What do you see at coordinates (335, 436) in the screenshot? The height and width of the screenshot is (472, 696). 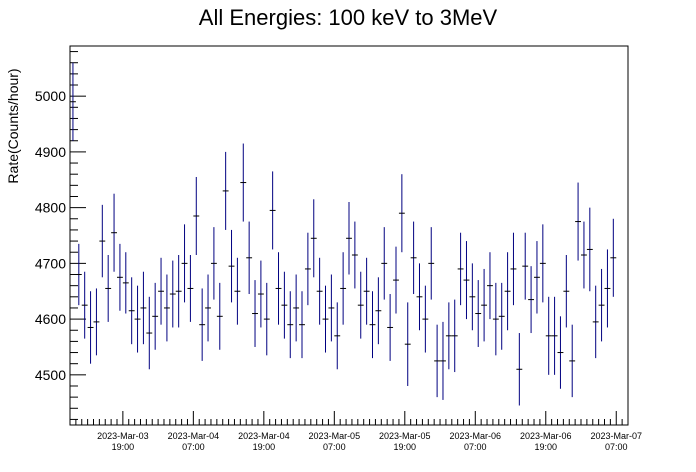 I see `x-tick-label-date: 2023-Mar-05` at bounding box center [335, 436].